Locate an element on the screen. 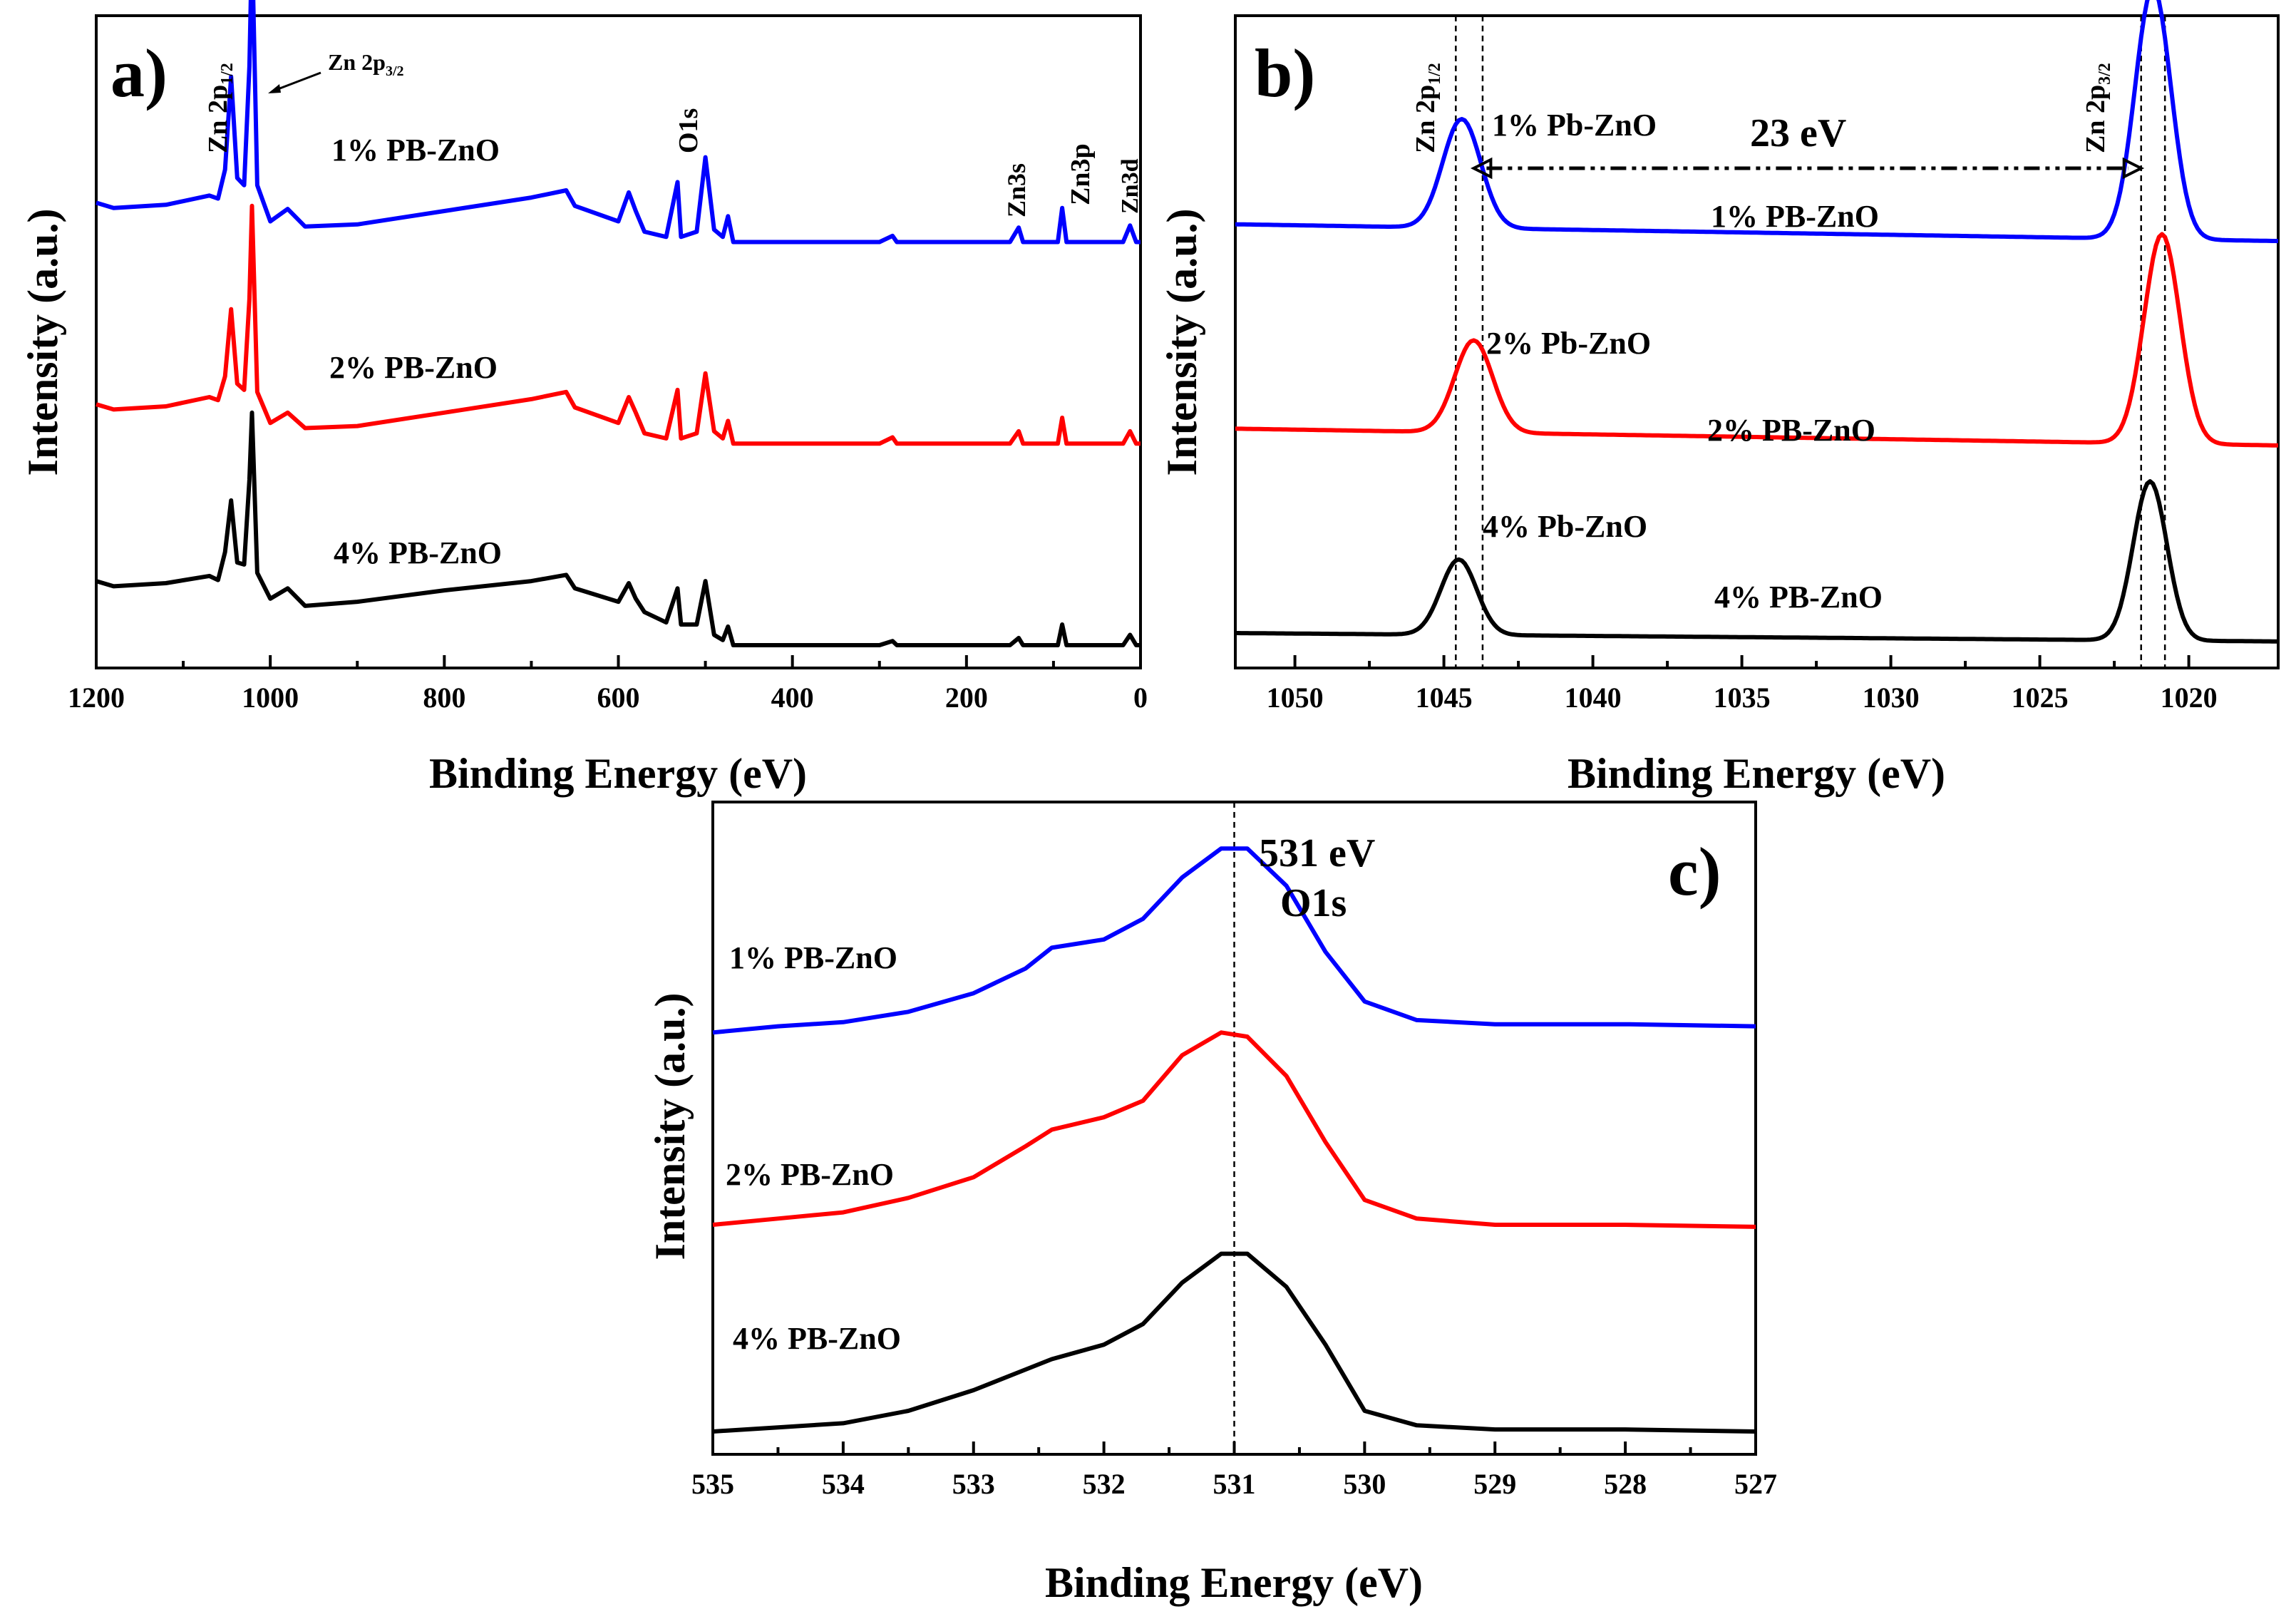 The width and height of the screenshot is (2296, 1624). panel-c-xlabel: Binding Energy (eV) is located at coordinates (1234, 1582).